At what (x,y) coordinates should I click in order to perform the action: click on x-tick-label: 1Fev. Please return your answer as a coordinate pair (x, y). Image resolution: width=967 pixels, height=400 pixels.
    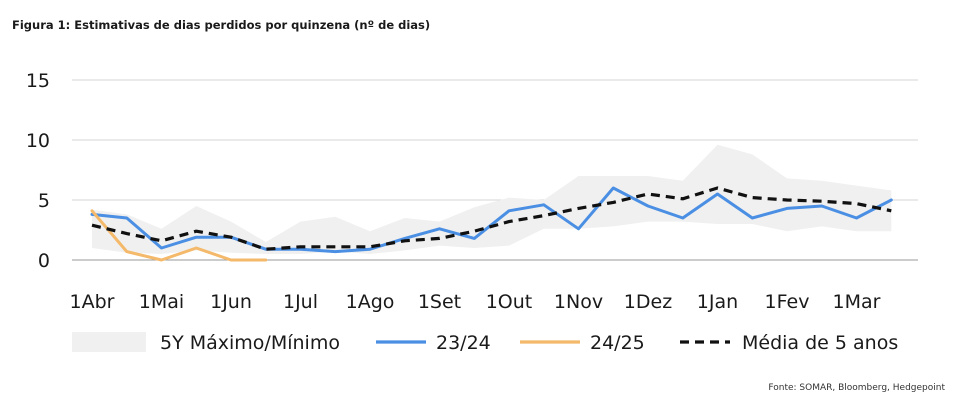
    Looking at the image, I should click on (787, 302).